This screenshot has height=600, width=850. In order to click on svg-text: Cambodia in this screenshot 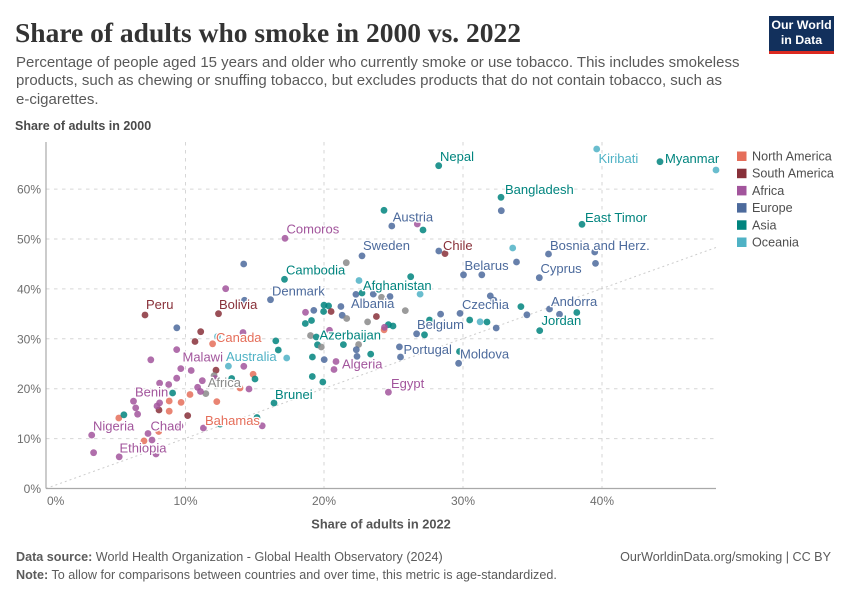, I will do `click(316, 270)`.